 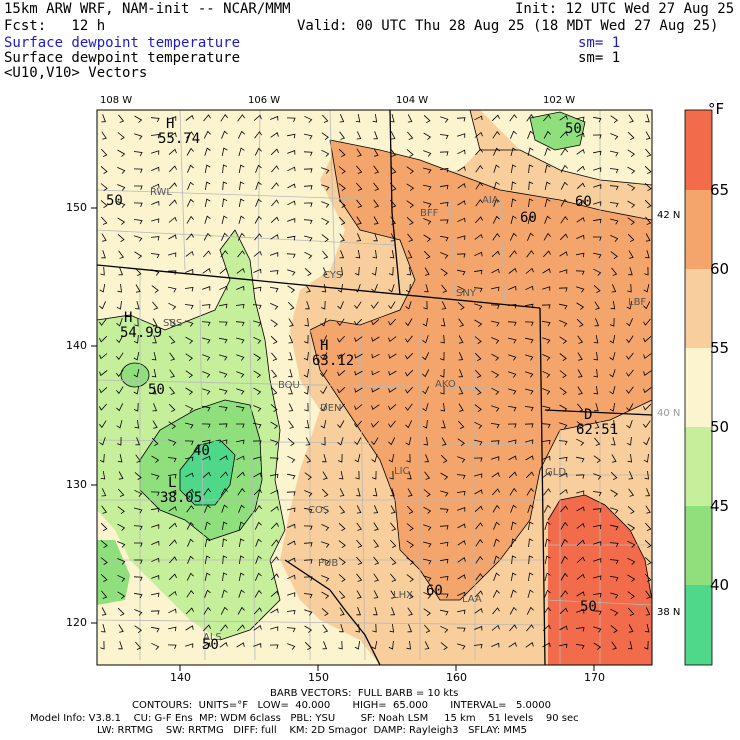 I want to click on x-tick-label: 140, so click(x=180, y=677).